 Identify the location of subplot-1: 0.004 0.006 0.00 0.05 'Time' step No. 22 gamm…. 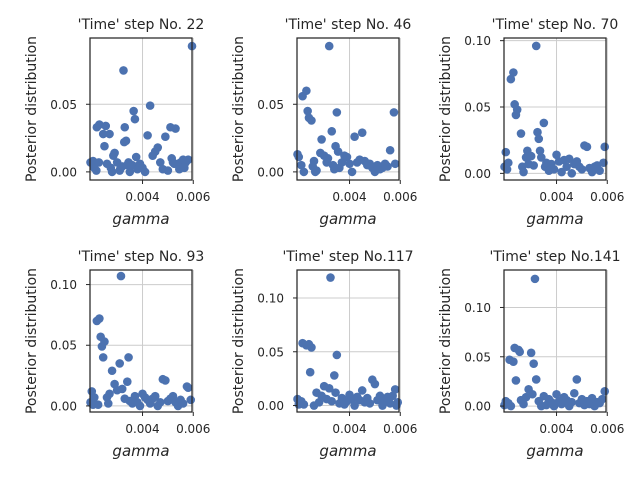
(117, 122).